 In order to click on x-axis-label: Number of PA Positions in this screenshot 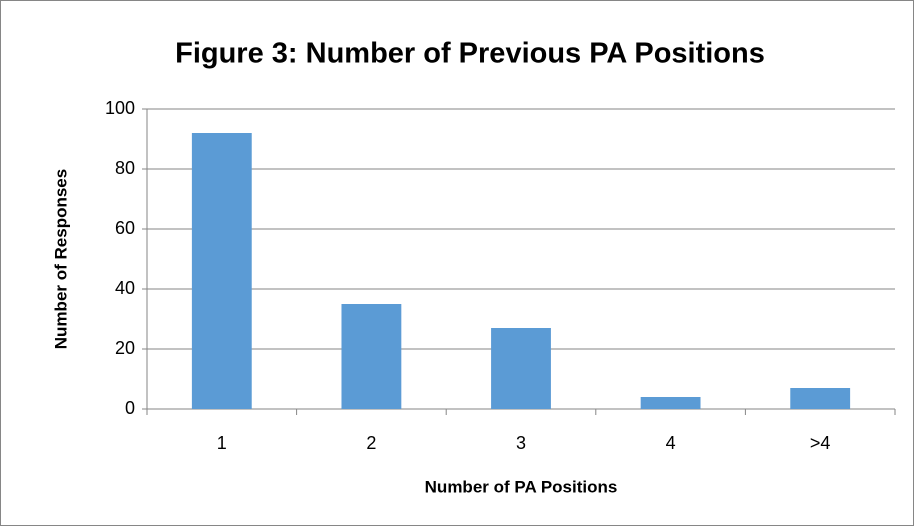, I will do `click(521, 486)`.